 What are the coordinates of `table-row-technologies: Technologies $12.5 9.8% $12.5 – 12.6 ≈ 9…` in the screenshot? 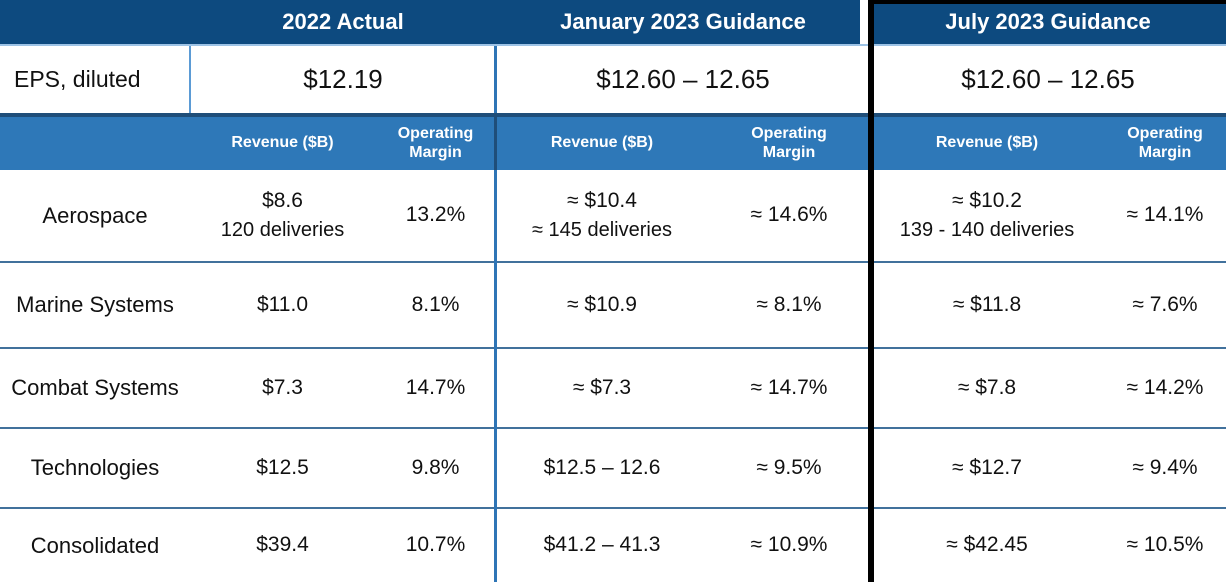 It's located at (613, 467).